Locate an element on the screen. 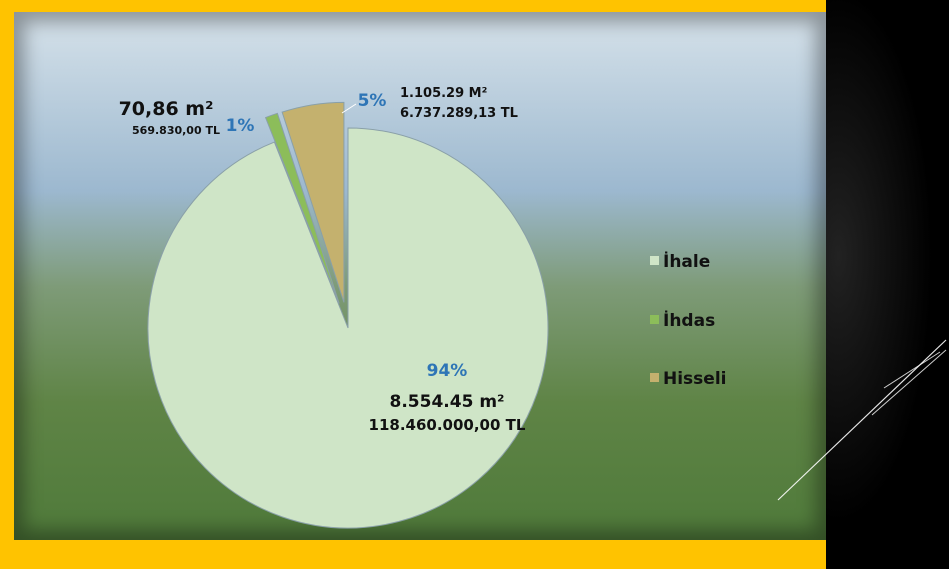 The image size is (949, 569). dark-side-panel is located at coordinates (887, 284).